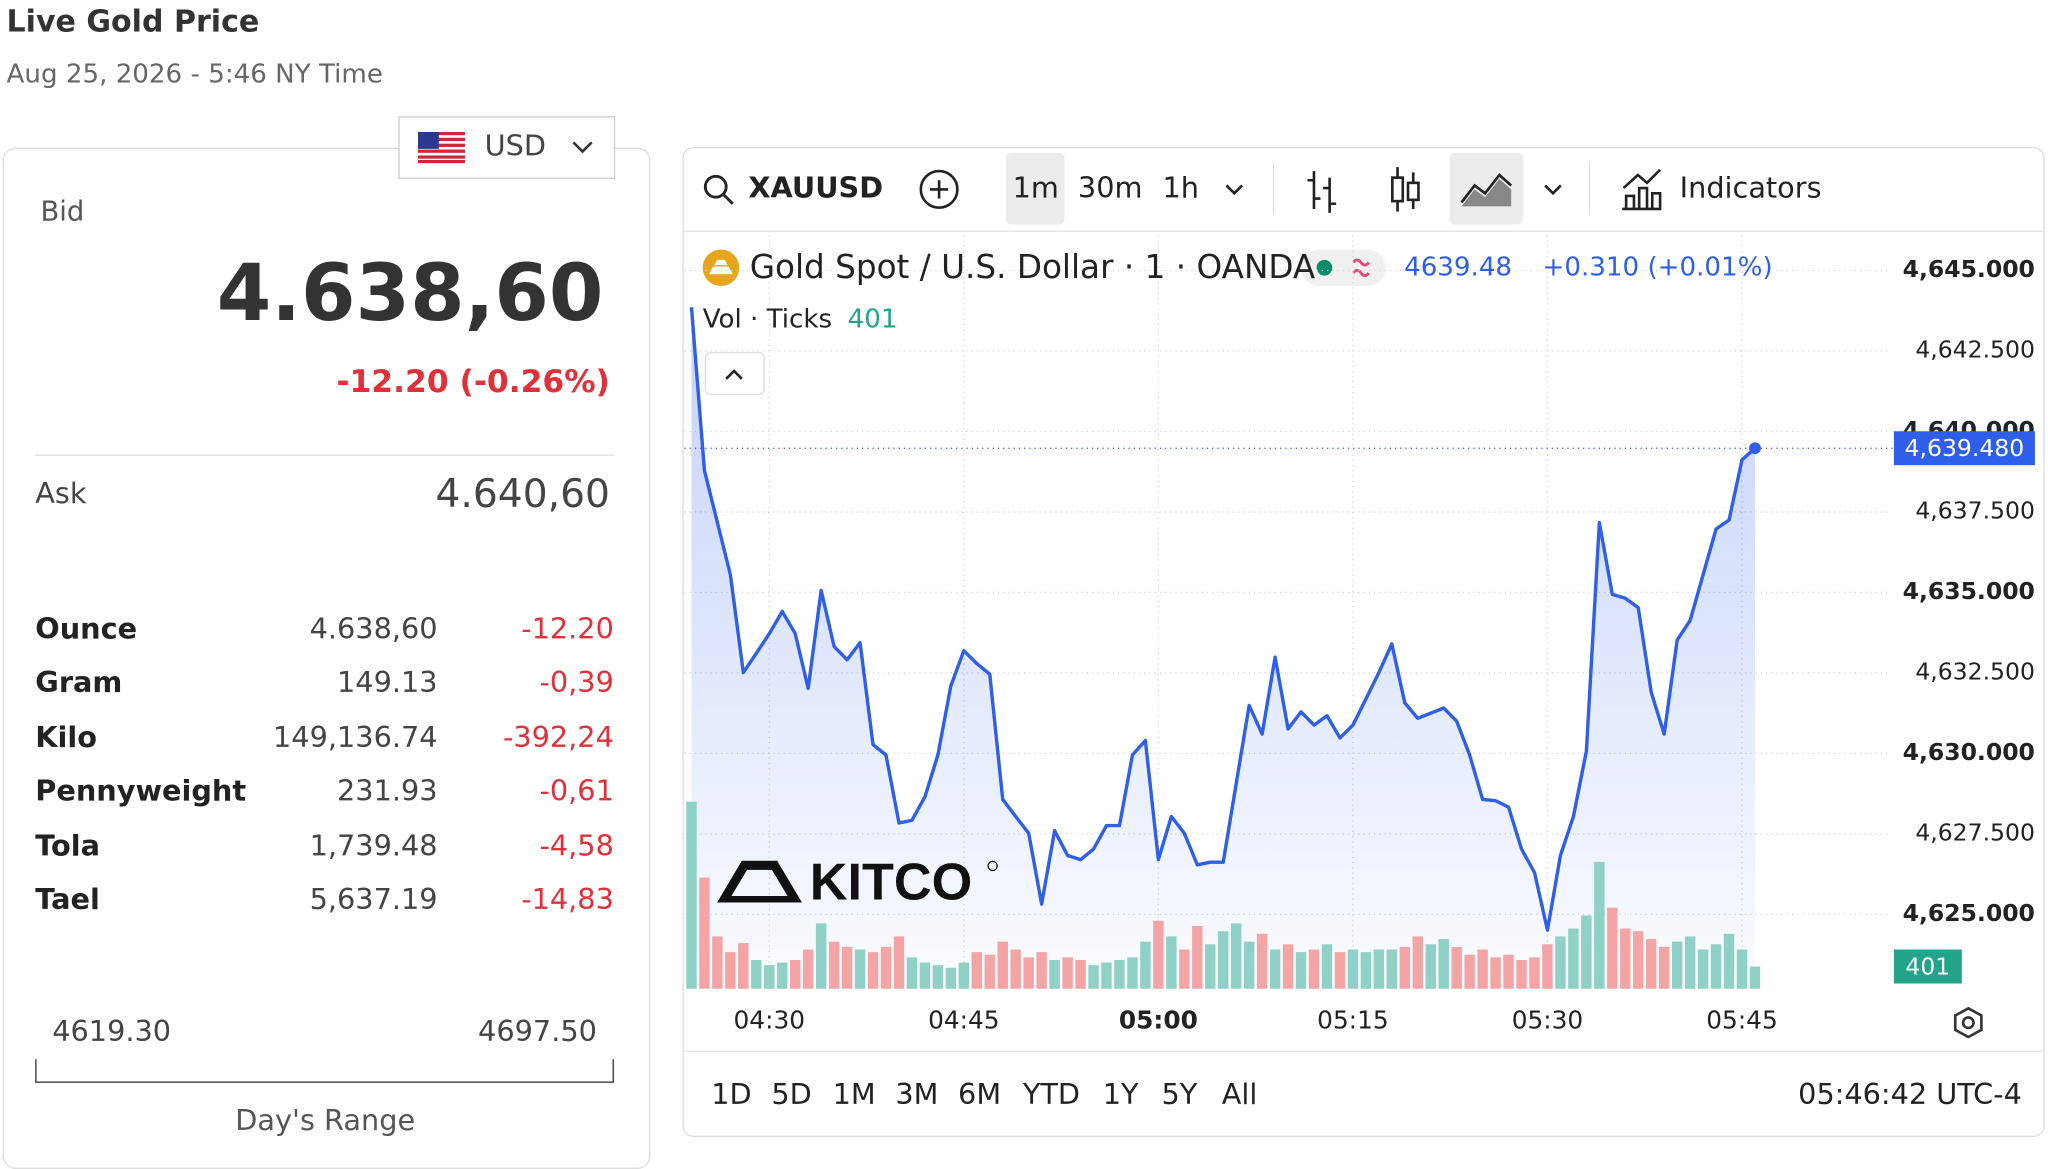 The image size is (2048, 1169). What do you see at coordinates (1234, 190) in the screenshot?
I see `interval-menu` at bounding box center [1234, 190].